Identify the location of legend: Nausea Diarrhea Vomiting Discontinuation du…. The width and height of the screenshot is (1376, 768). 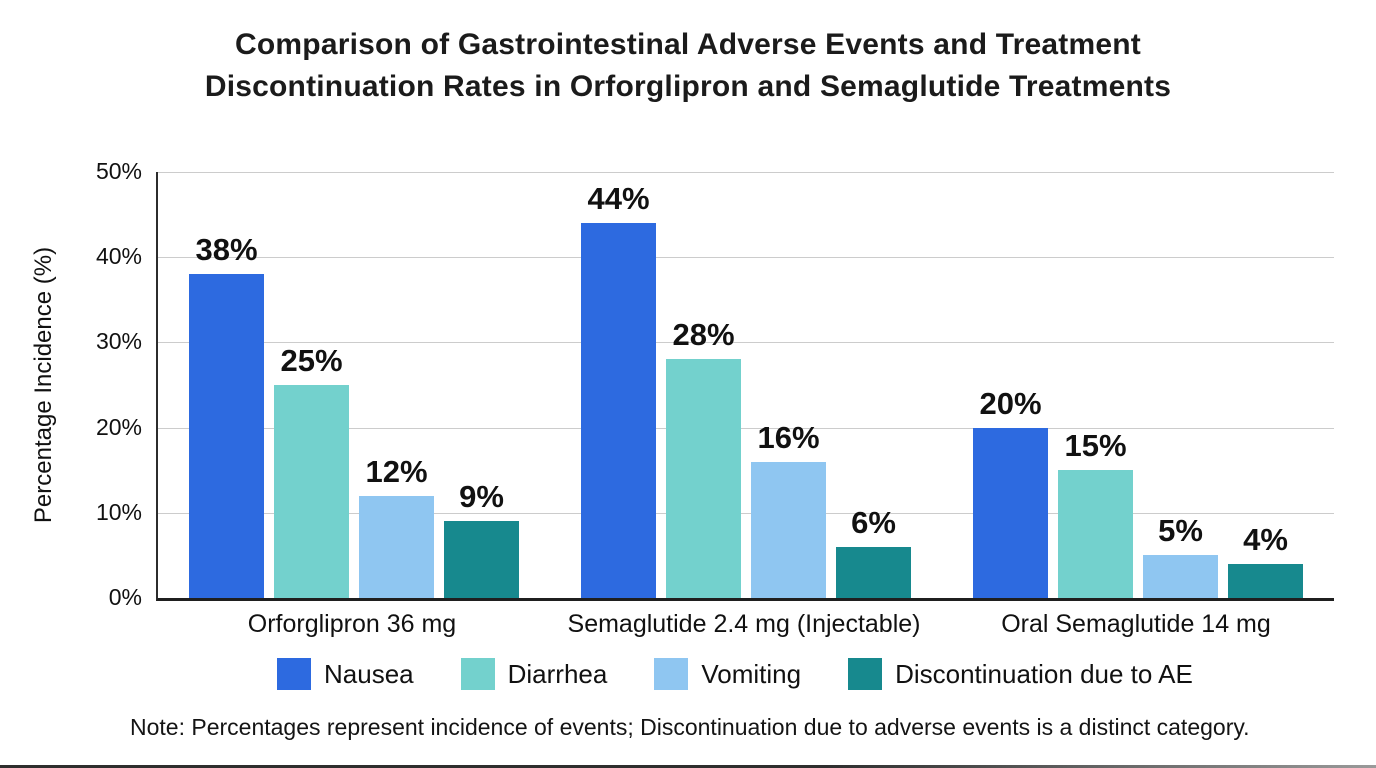
(735, 674).